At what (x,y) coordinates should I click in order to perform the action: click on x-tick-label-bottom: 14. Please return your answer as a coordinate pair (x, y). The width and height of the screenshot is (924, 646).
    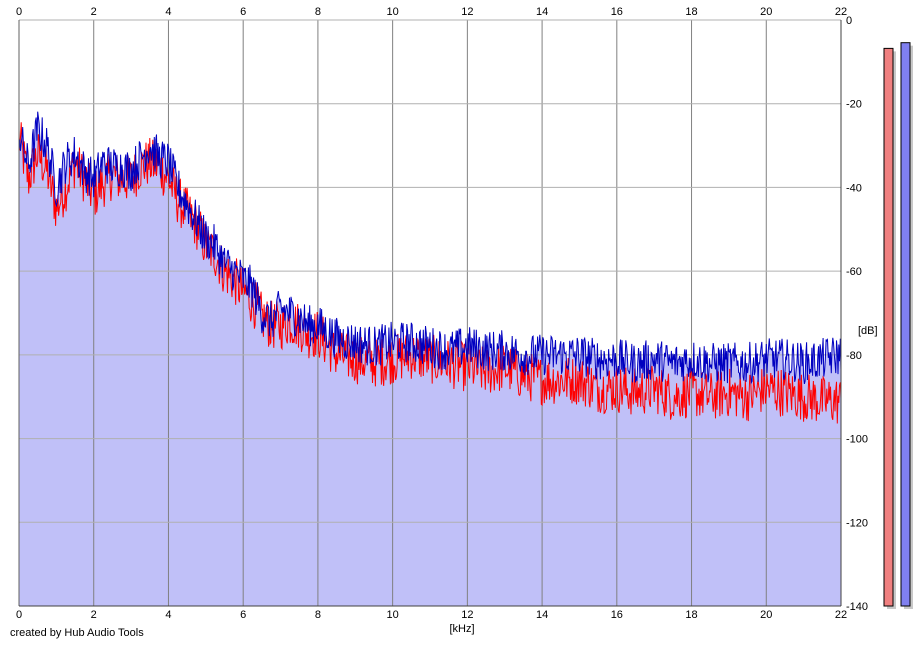
    Looking at the image, I should click on (542, 615).